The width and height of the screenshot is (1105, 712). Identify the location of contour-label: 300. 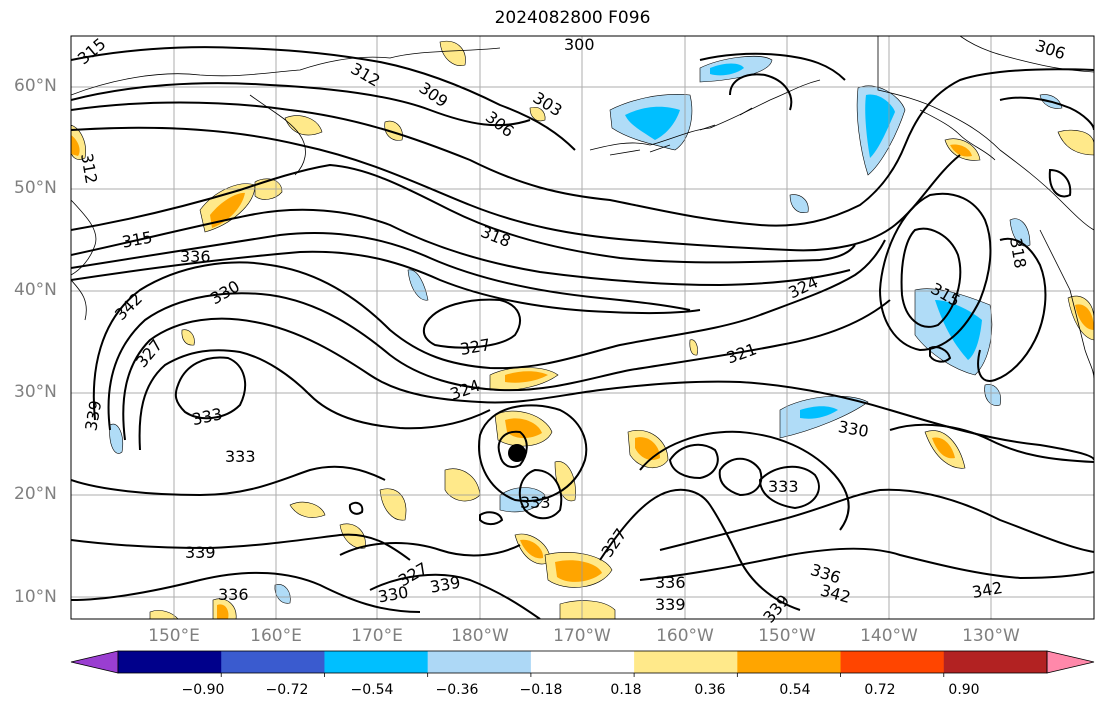
(579, 44).